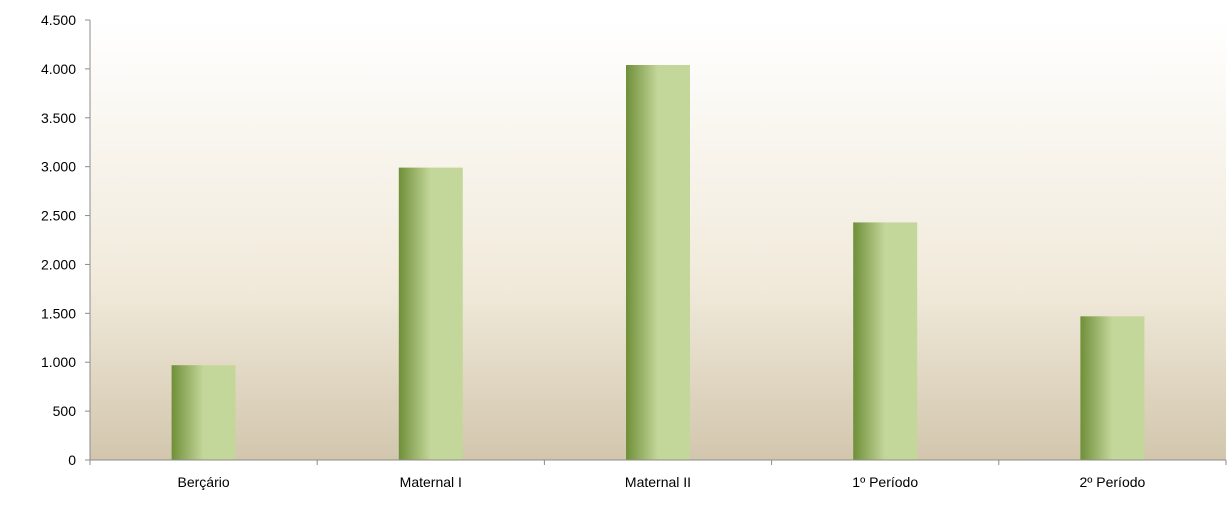 The image size is (1228, 512). What do you see at coordinates (58, 69) in the screenshot?
I see `y-tick-label: 4.000` at bounding box center [58, 69].